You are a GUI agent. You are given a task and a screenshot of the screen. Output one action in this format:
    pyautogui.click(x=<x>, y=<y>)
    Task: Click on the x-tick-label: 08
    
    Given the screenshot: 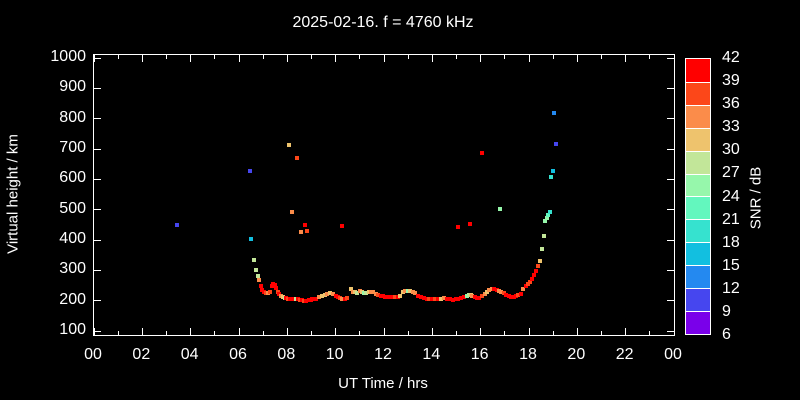 What is the action you would take?
    pyautogui.click(x=286, y=354)
    